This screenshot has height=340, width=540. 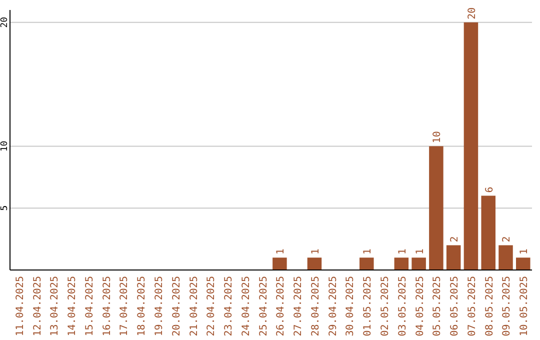 I want to click on x-tick-label: 11.04.2025, so click(x=20, y=306).